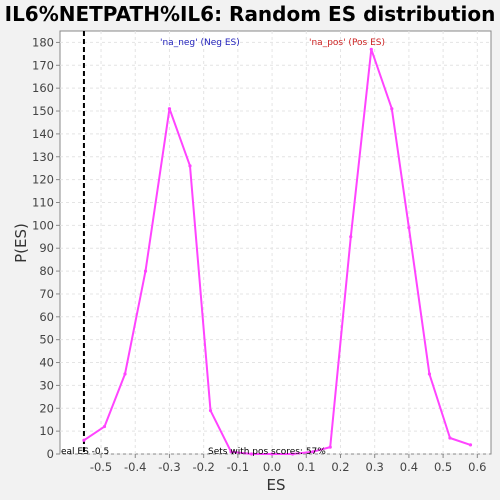 The image size is (500, 500). I want to click on x-tick-label: 0.3, so click(375, 467).